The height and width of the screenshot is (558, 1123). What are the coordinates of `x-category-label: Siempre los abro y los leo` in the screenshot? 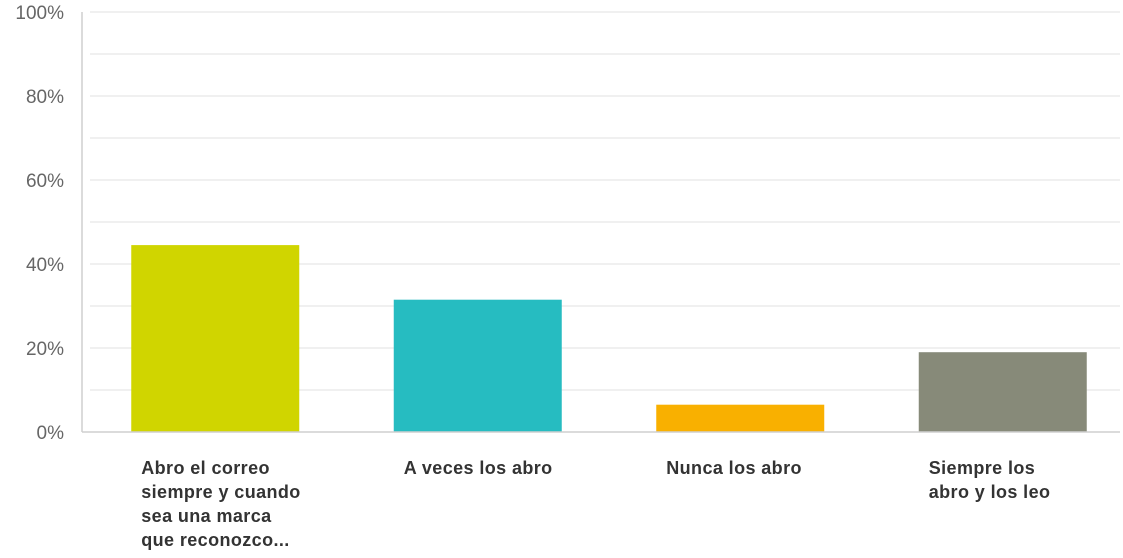 It's located at (989, 480).